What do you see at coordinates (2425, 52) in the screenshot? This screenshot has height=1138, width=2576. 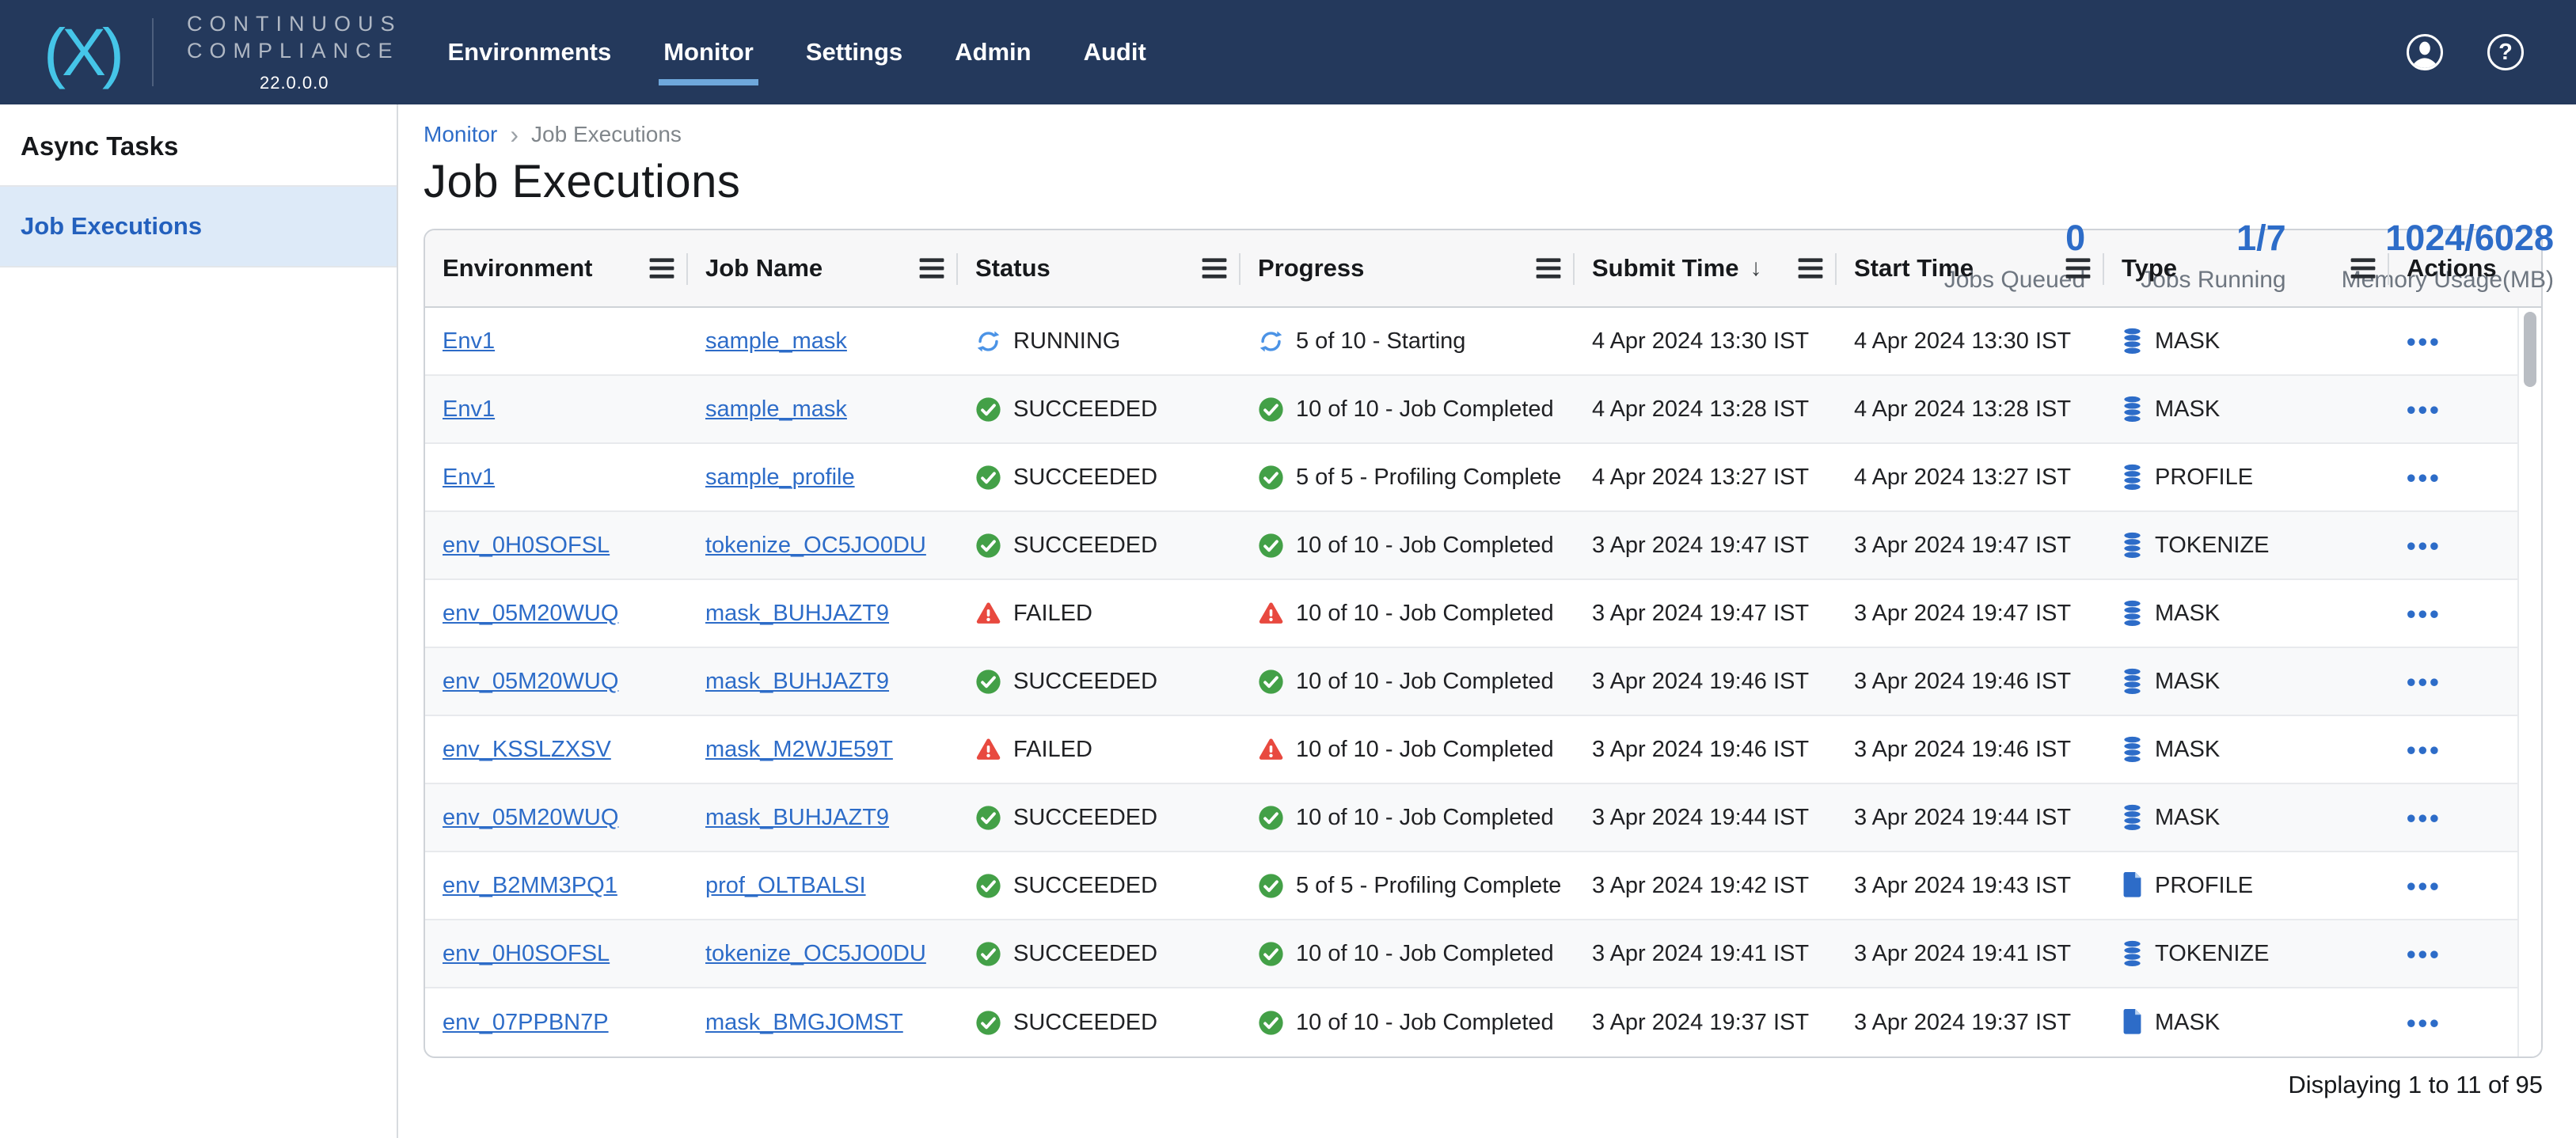 I see `user-profile-icon` at bounding box center [2425, 52].